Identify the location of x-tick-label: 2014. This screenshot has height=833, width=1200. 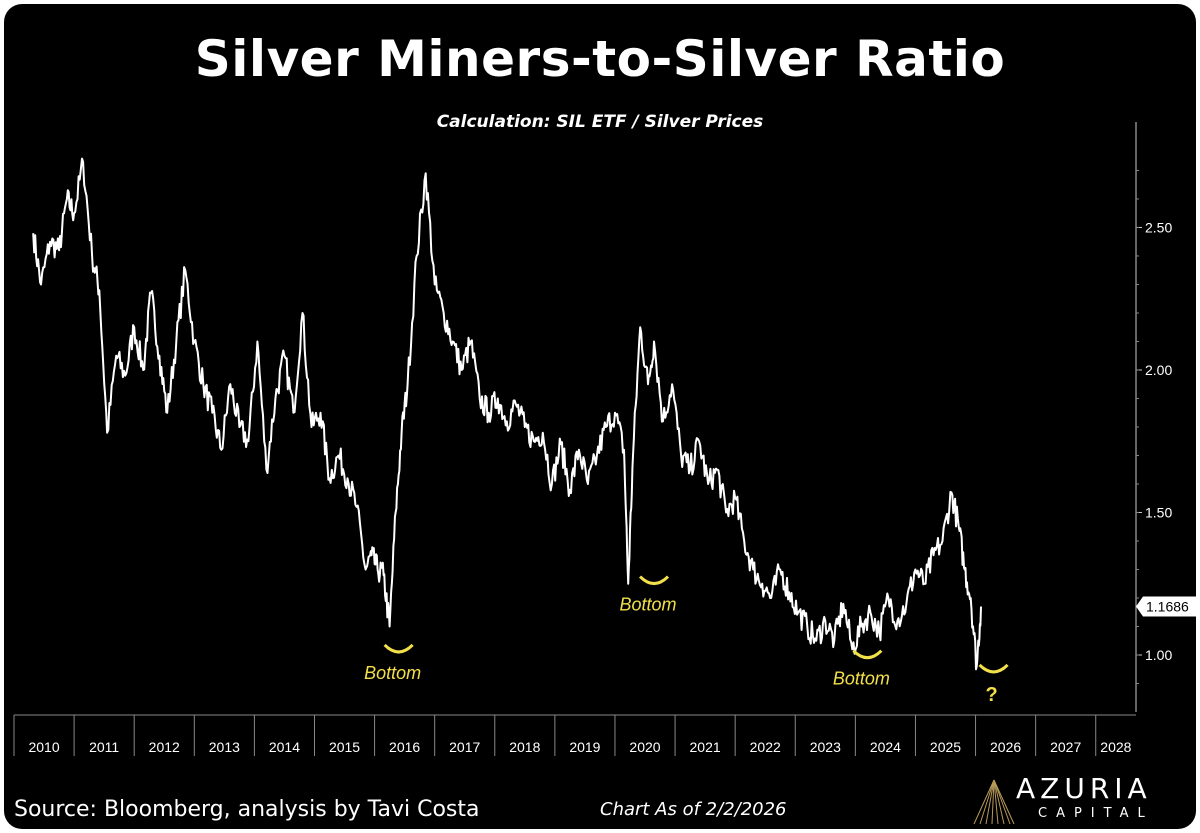
(284, 747).